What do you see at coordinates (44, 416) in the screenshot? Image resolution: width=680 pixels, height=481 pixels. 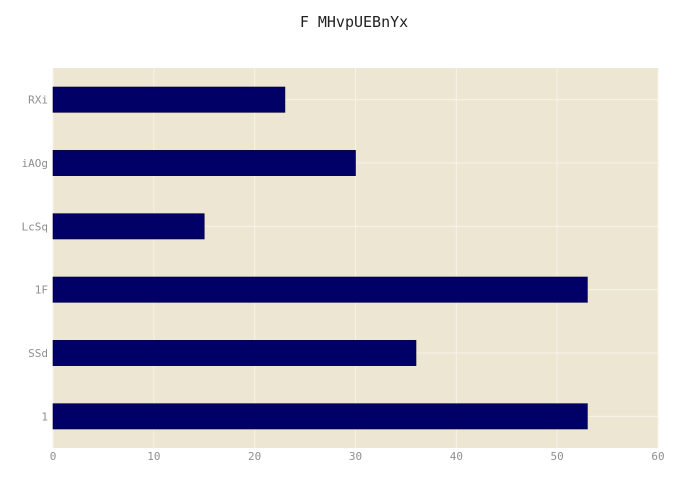 I see `y-tick-label: 1` at bounding box center [44, 416].